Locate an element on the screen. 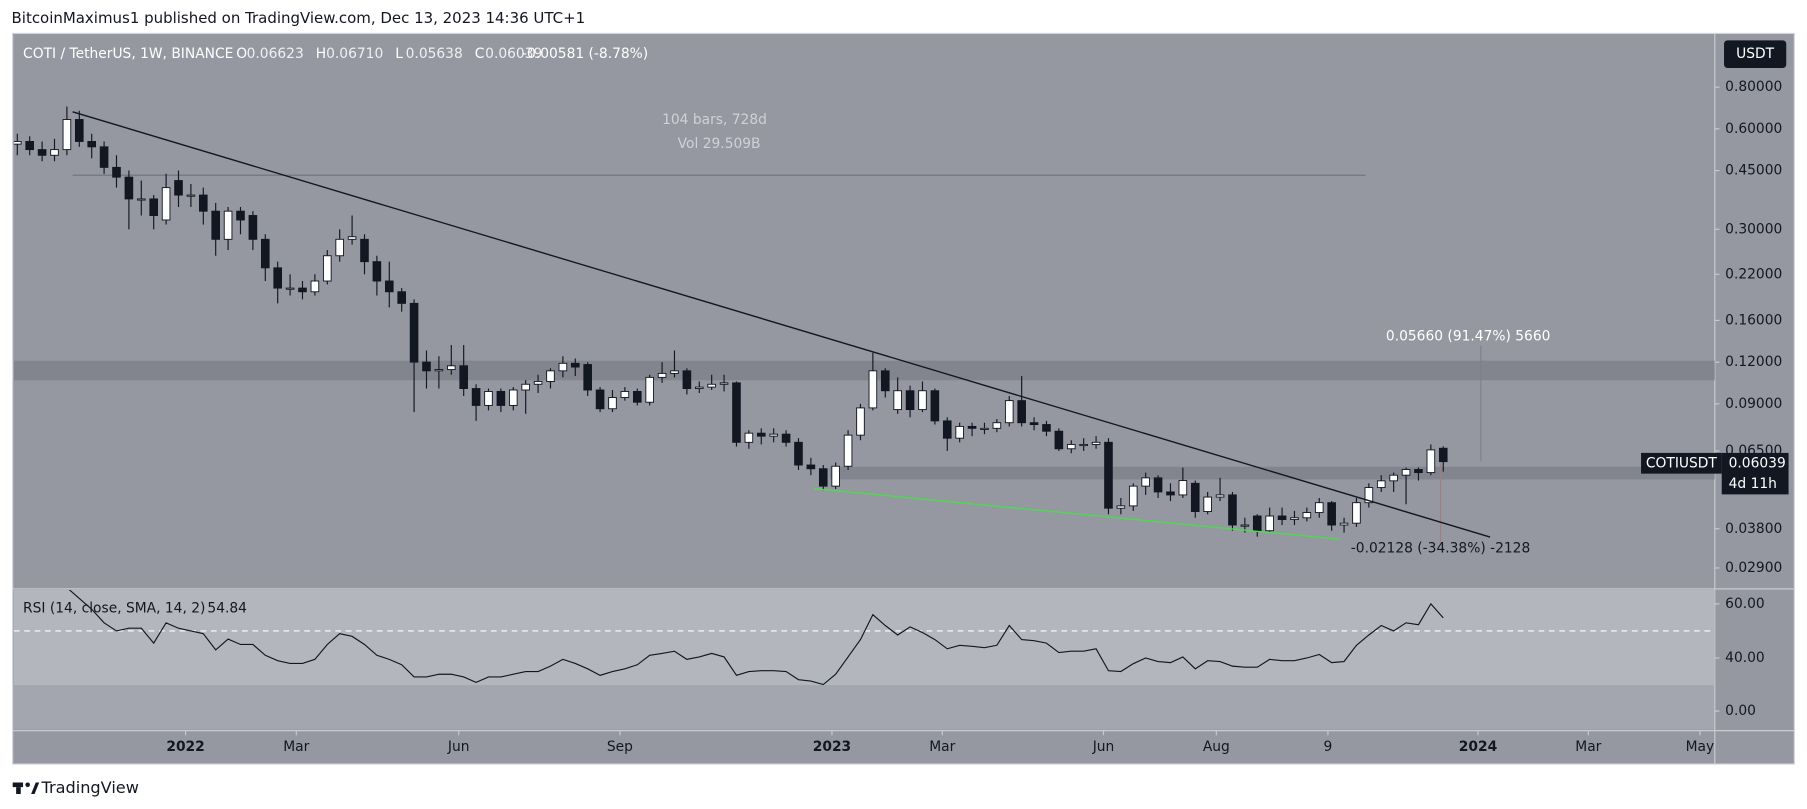 The width and height of the screenshot is (1807, 809). currency-button is located at coordinates (1755, 54).